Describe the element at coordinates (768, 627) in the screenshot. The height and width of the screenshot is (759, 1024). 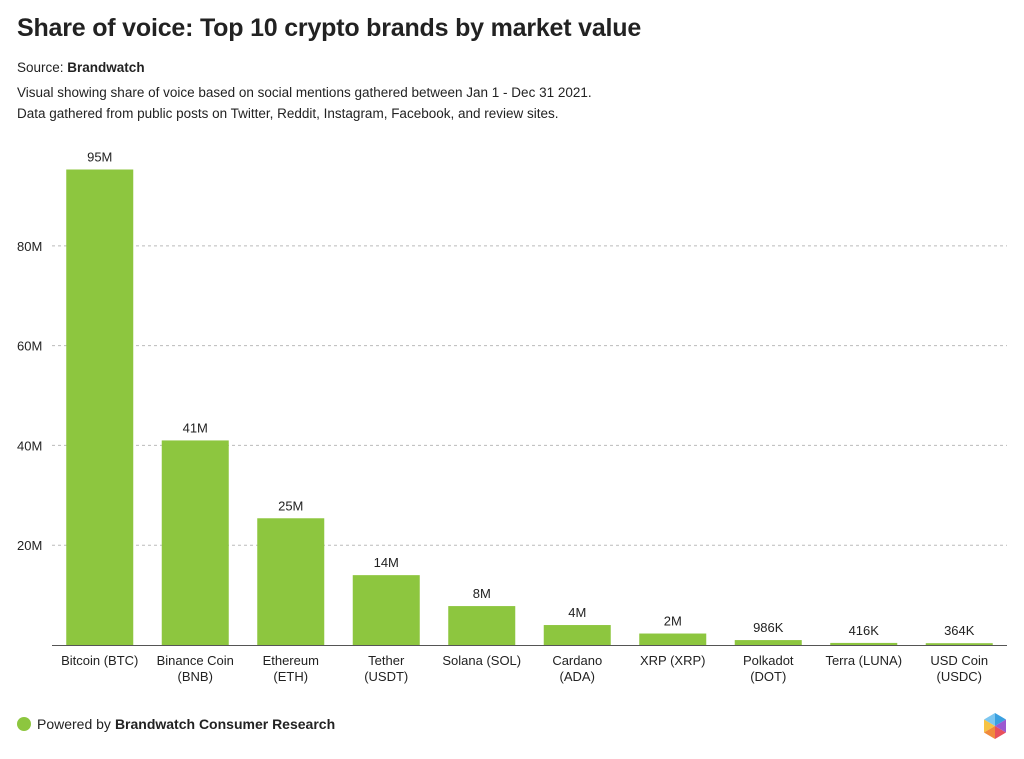
I see `data-label: 986K` at that location.